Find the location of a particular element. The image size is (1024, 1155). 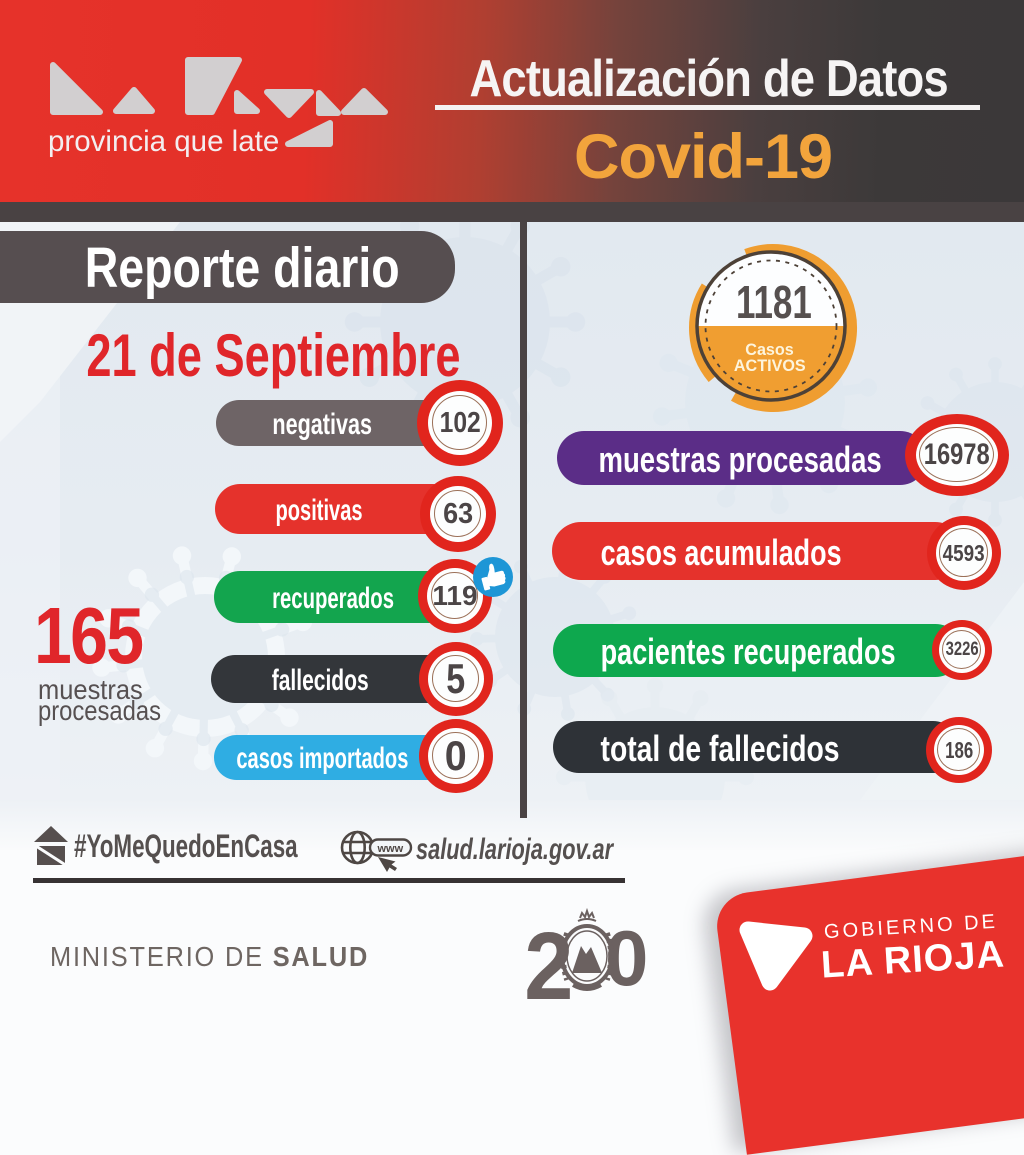

svg-text: 2 is located at coordinates (548, 959).